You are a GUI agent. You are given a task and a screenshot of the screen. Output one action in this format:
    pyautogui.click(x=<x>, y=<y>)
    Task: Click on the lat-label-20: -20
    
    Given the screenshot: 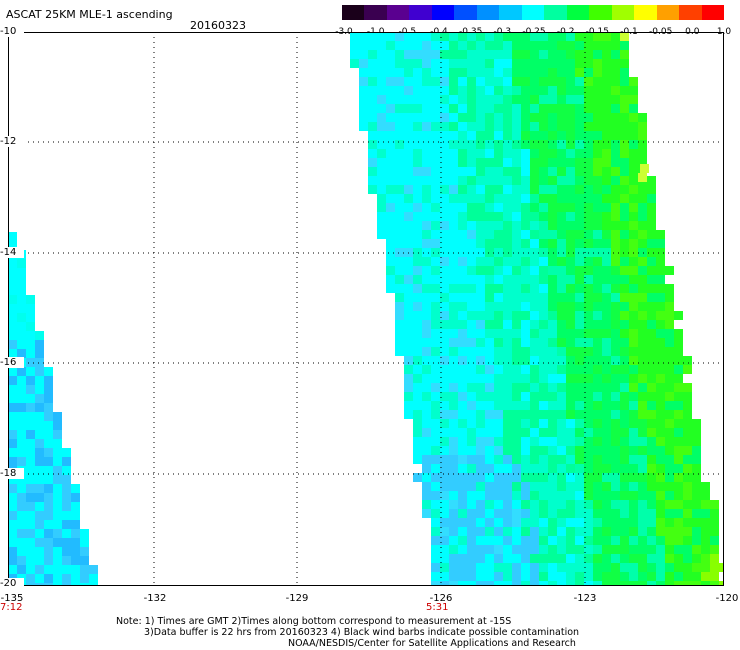 What is the action you would take?
    pyautogui.click(x=12, y=583)
    